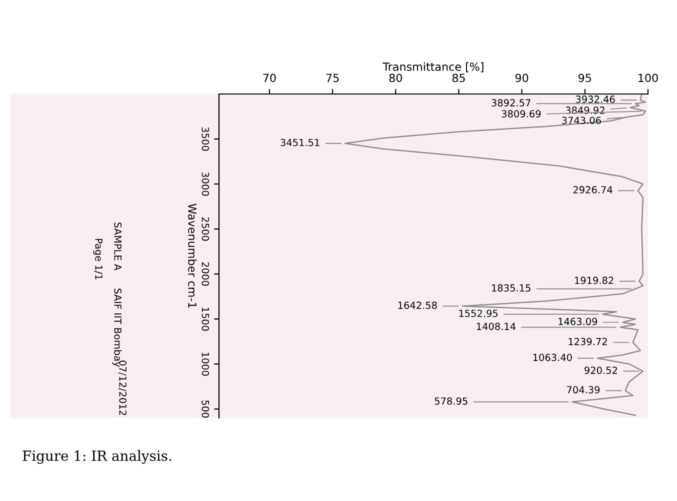 This screenshot has width=677, height=501. What do you see at coordinates (578, 322) in the screenshot?
I see `annotation: 1463.09` at bounding box center [578, 322].